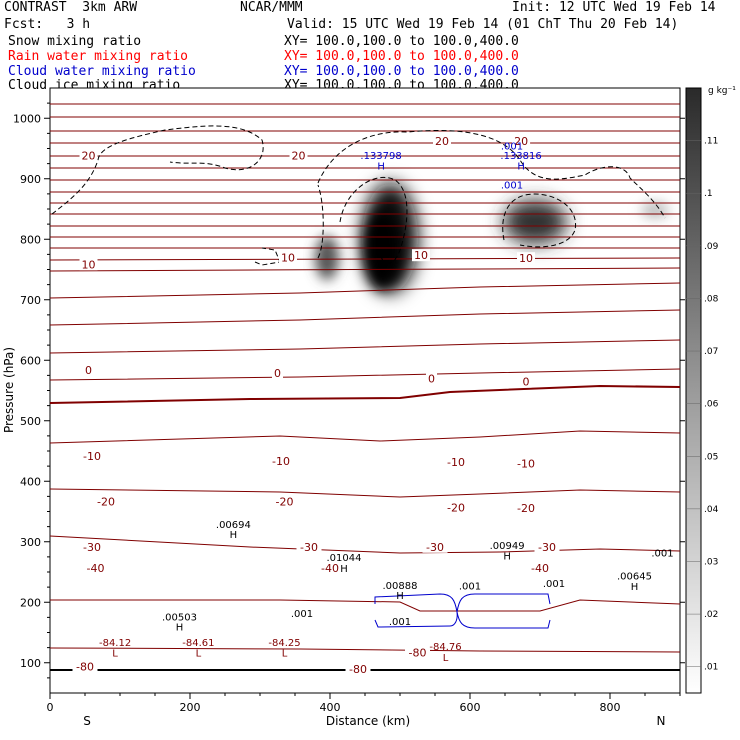 Image resolution: width=740 pixels, height=740 pixels. Describe the element at coordinates (655, 210) in the screenshot. I see `snow-blob-far-east` at that location.